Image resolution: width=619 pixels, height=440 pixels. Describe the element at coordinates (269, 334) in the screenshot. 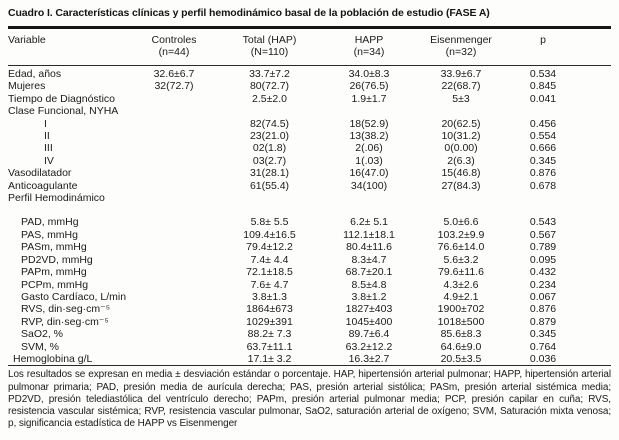

I see `value-cell: 88.2± 7.3` at that location.